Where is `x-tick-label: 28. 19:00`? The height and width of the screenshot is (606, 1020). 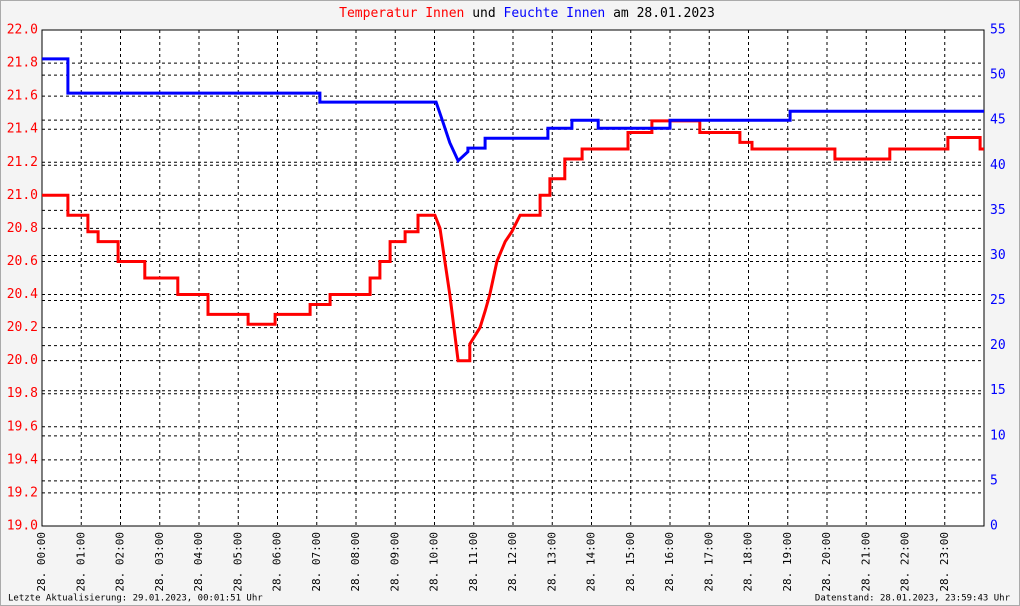 x-tick-label: 28. 19:00 is located at coordinates (787, 562).